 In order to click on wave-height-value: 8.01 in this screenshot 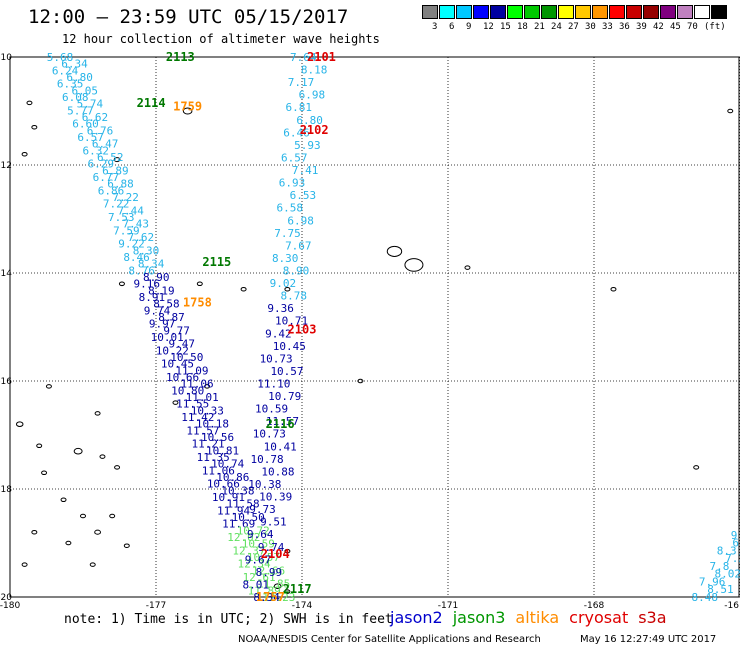, I will do `click(256, 584)`.